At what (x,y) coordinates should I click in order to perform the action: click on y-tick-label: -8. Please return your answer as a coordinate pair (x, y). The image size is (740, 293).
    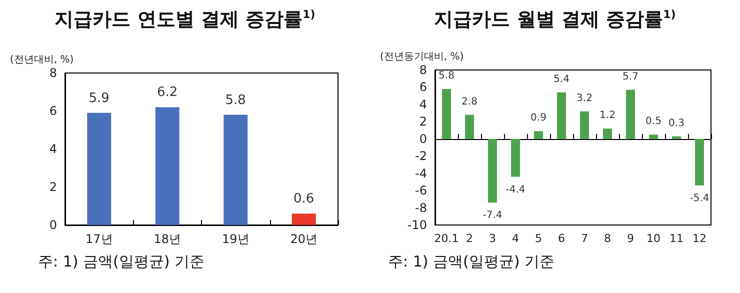
    Looking at the image, I should click on (421, 207).